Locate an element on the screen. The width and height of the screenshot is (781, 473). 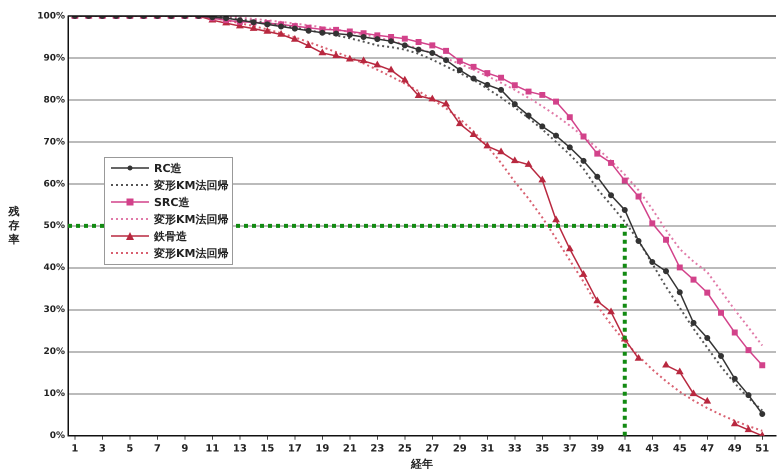
legend-label: 鉄骨造 is located at coordinates (170, 236).